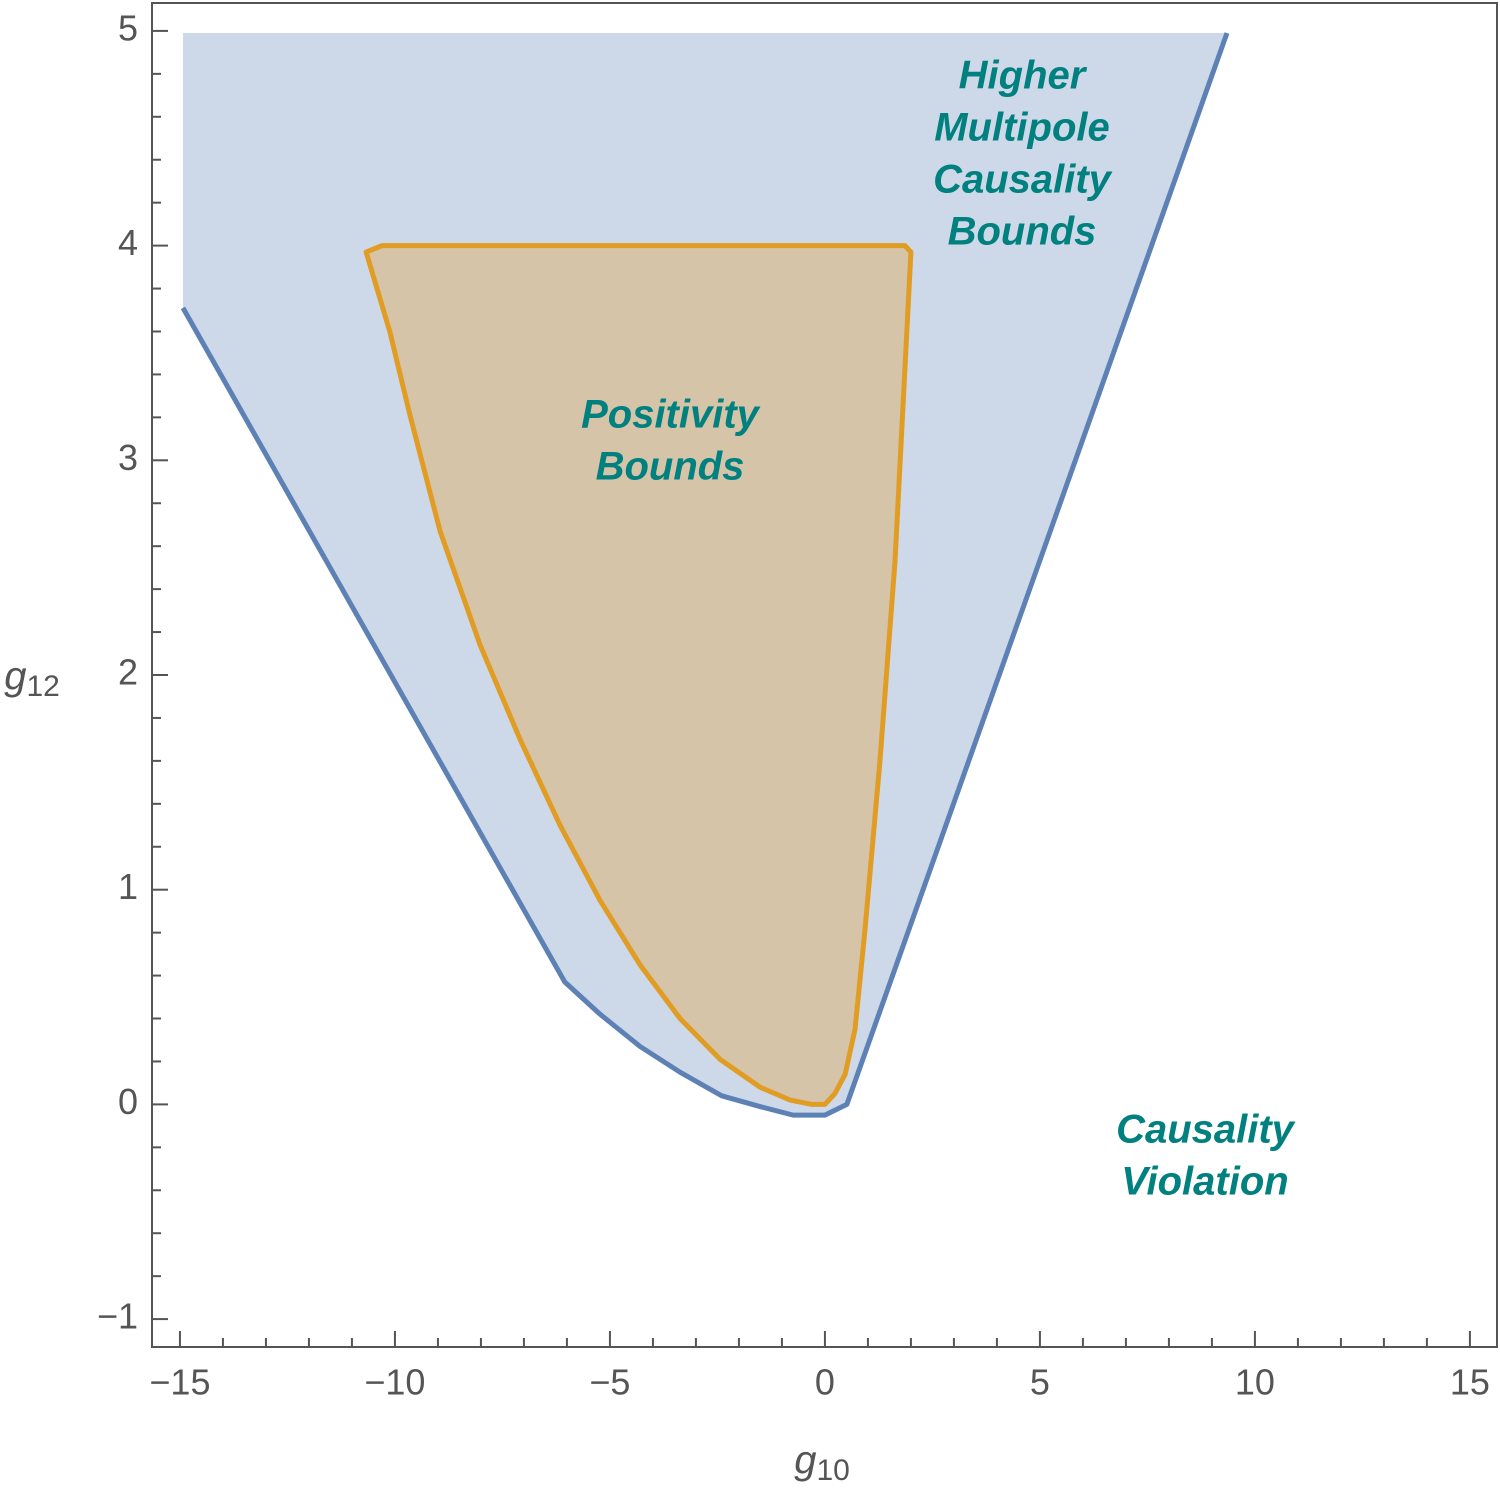 This screenshot has height=1493, width=1500. Describe the element at coordinates (671, 415) in the screenshot. I see `annotation: Positivity` at that location.